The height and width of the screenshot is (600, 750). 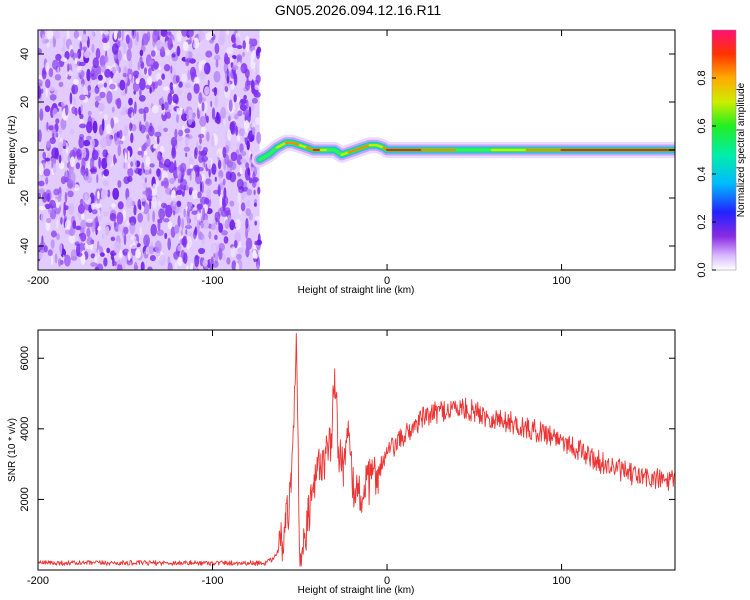 I want to click on snr-x-tick-label: -100, so click(x=213, y=581).